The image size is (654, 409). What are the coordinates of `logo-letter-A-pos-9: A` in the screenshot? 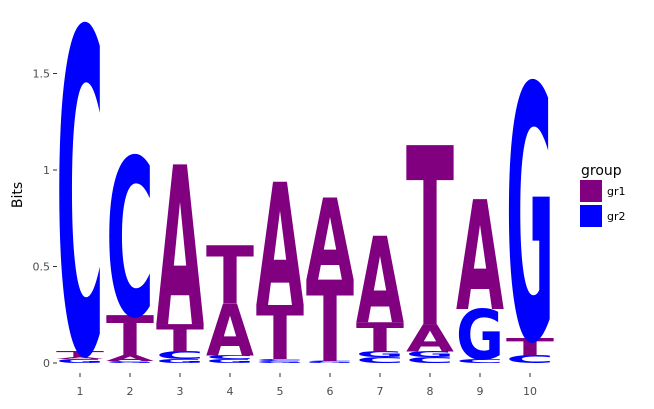 It's located at (480, 257).